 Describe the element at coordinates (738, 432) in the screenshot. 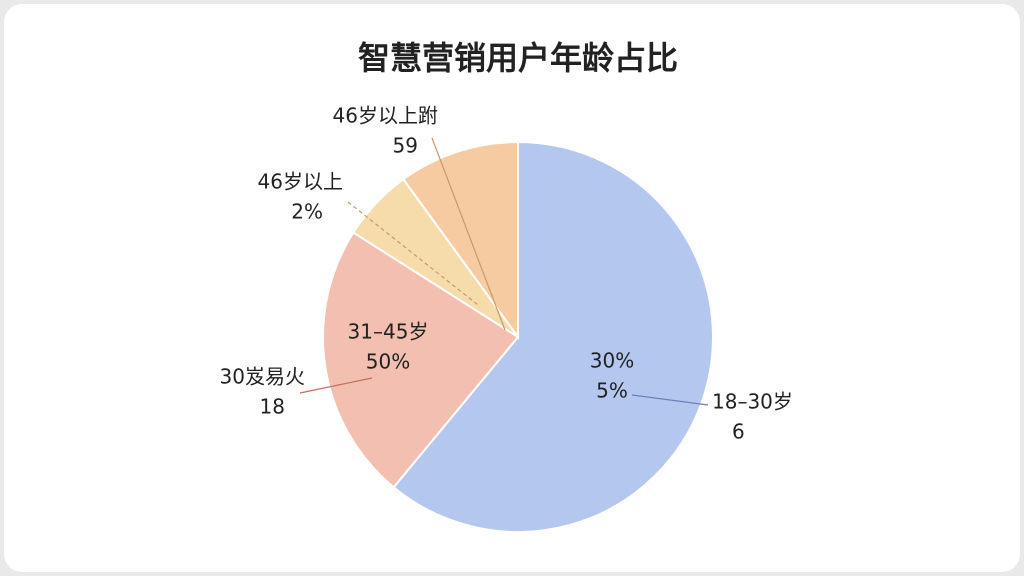

I see `callout-value: 6` at that location.